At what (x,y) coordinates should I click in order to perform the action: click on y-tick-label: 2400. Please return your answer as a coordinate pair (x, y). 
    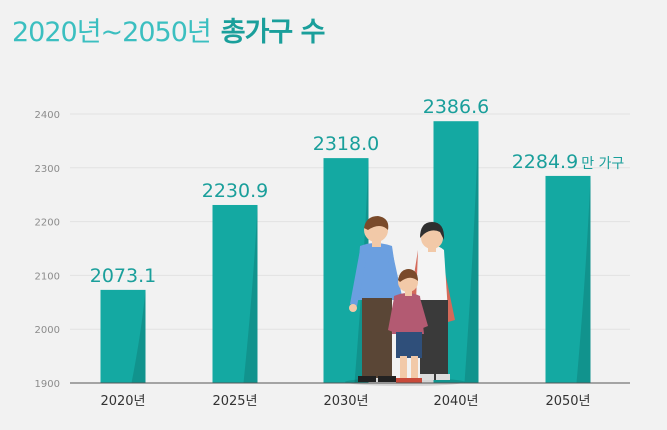
    Looking at the image, I should click on (47, 115).